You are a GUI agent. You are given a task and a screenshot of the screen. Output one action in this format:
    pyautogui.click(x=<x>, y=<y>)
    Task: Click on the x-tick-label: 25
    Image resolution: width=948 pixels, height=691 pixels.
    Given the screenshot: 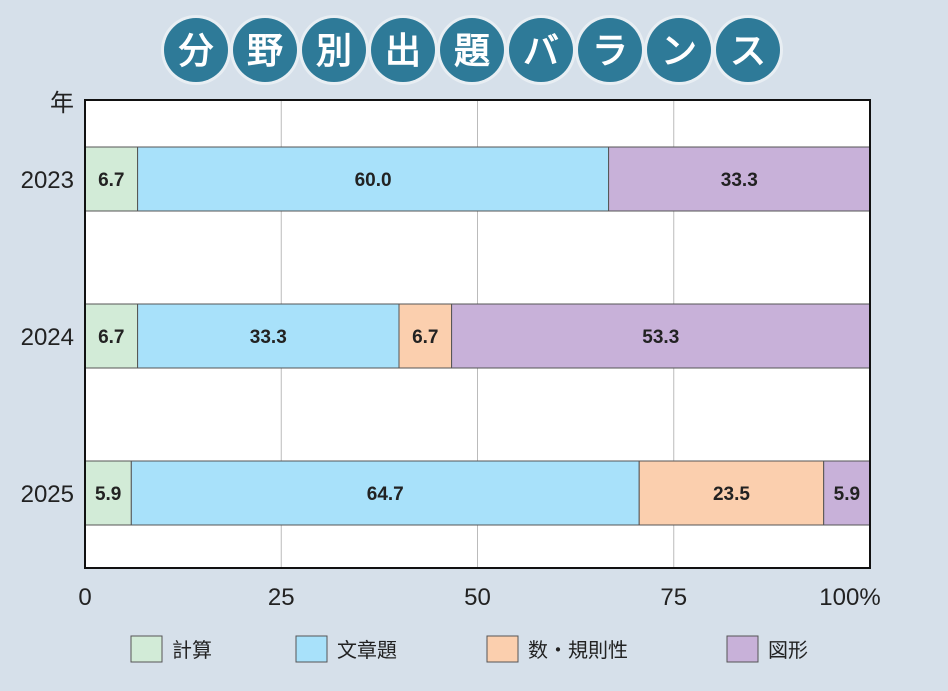 What is the action you would take?
    pyautogui.click(x=281, y=597)
    